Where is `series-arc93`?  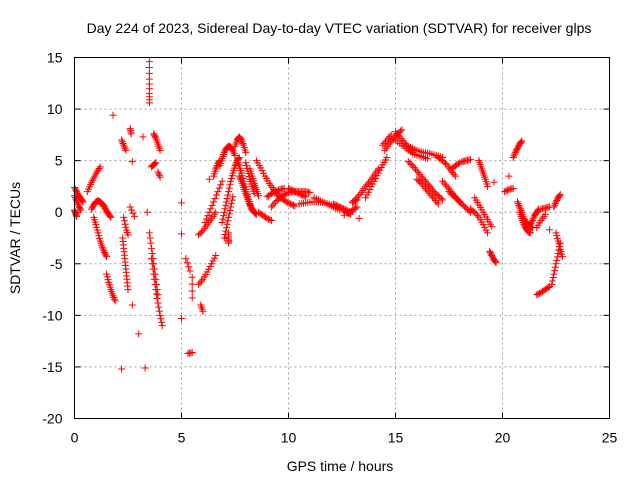
series-arc93 is located at coordinates (557, 201).